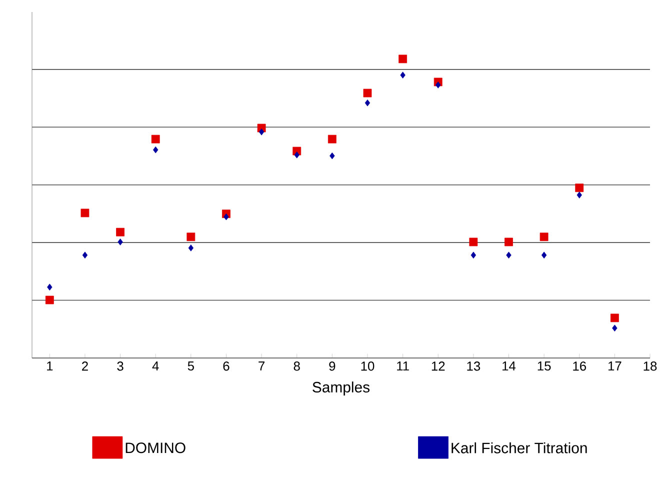  I want to click on x-tick-label: 15, so click(544, 366).